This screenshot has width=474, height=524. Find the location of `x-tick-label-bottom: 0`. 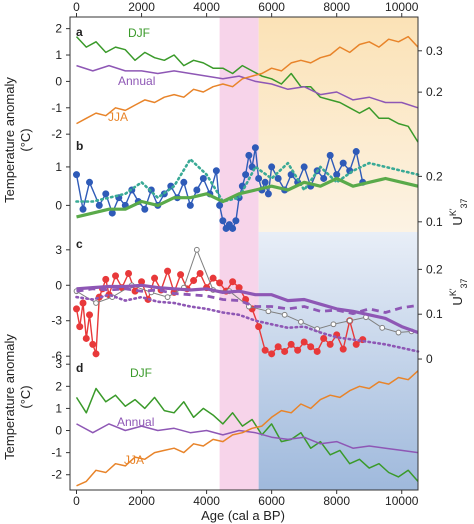

x-tick-label-bottom: 0 is located at coordinates (76, 501).